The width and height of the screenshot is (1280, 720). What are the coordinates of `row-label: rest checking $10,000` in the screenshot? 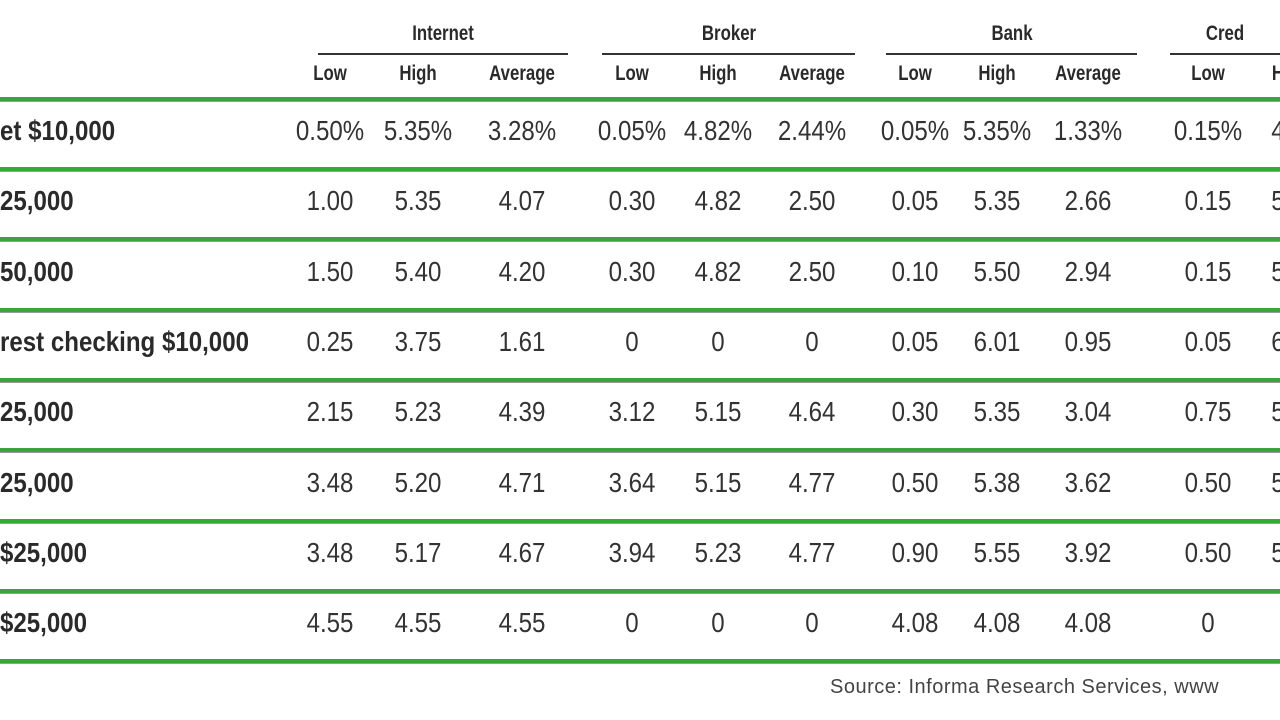 It's located at (124, 341).